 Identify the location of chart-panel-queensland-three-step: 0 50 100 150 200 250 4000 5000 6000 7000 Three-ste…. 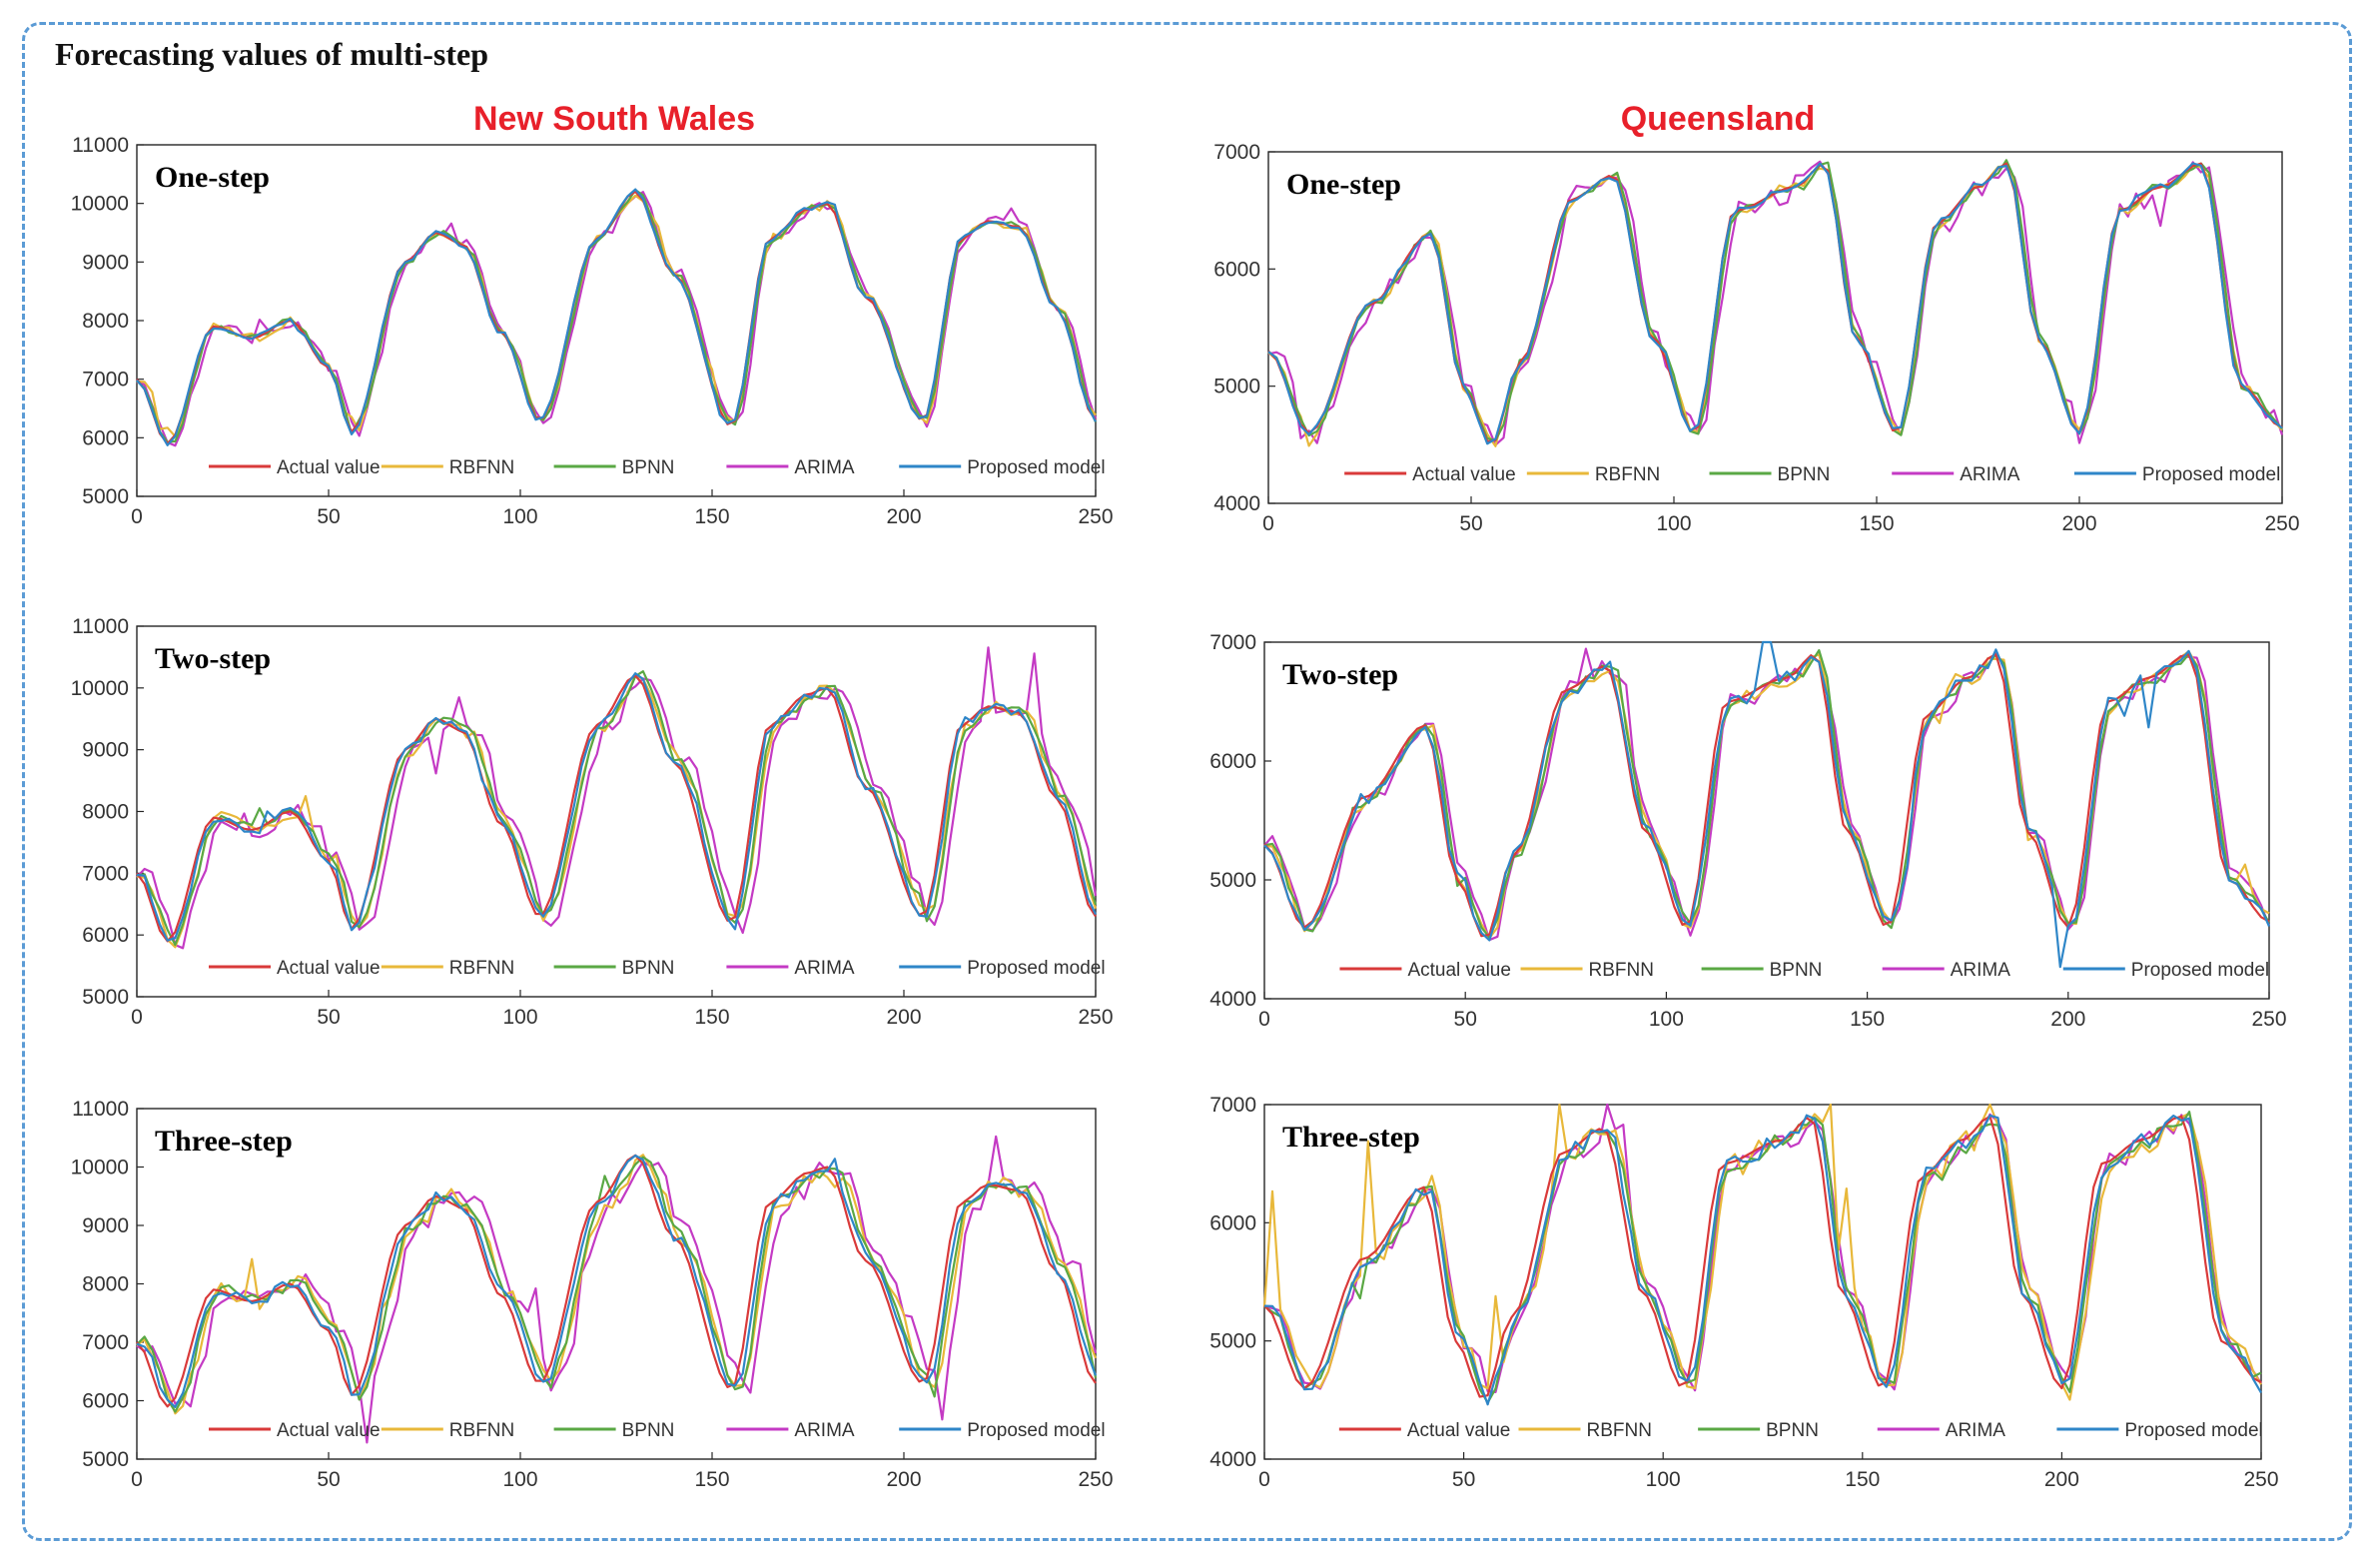
(1743, 1292).